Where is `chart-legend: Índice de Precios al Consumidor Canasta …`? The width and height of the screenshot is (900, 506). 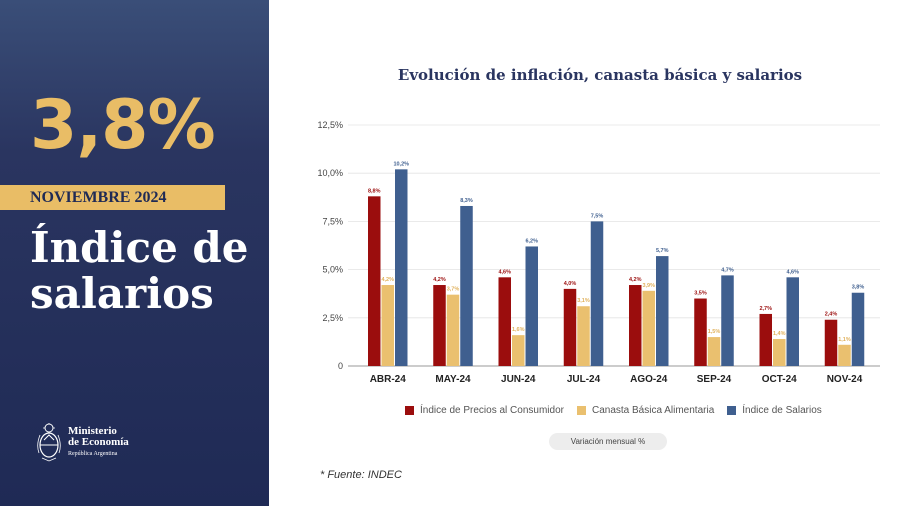 chart-legend: Índice de Precios al Consumidor Canasta … is located at coordinates (620, 410).